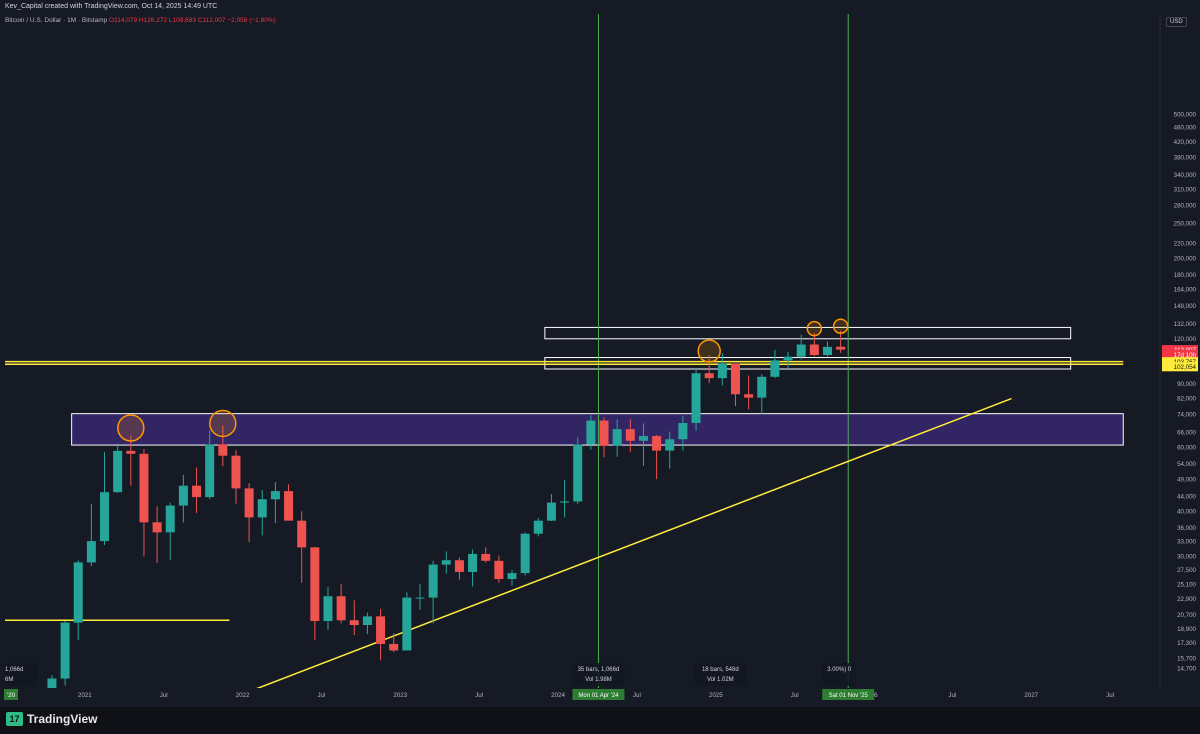 The width and height of the screenshot is (1200, 734). What do you see at coordinates (1031, 695) in the screenshot?
I see `x-tick-label: 2027` at bounding box center [1031, 695].